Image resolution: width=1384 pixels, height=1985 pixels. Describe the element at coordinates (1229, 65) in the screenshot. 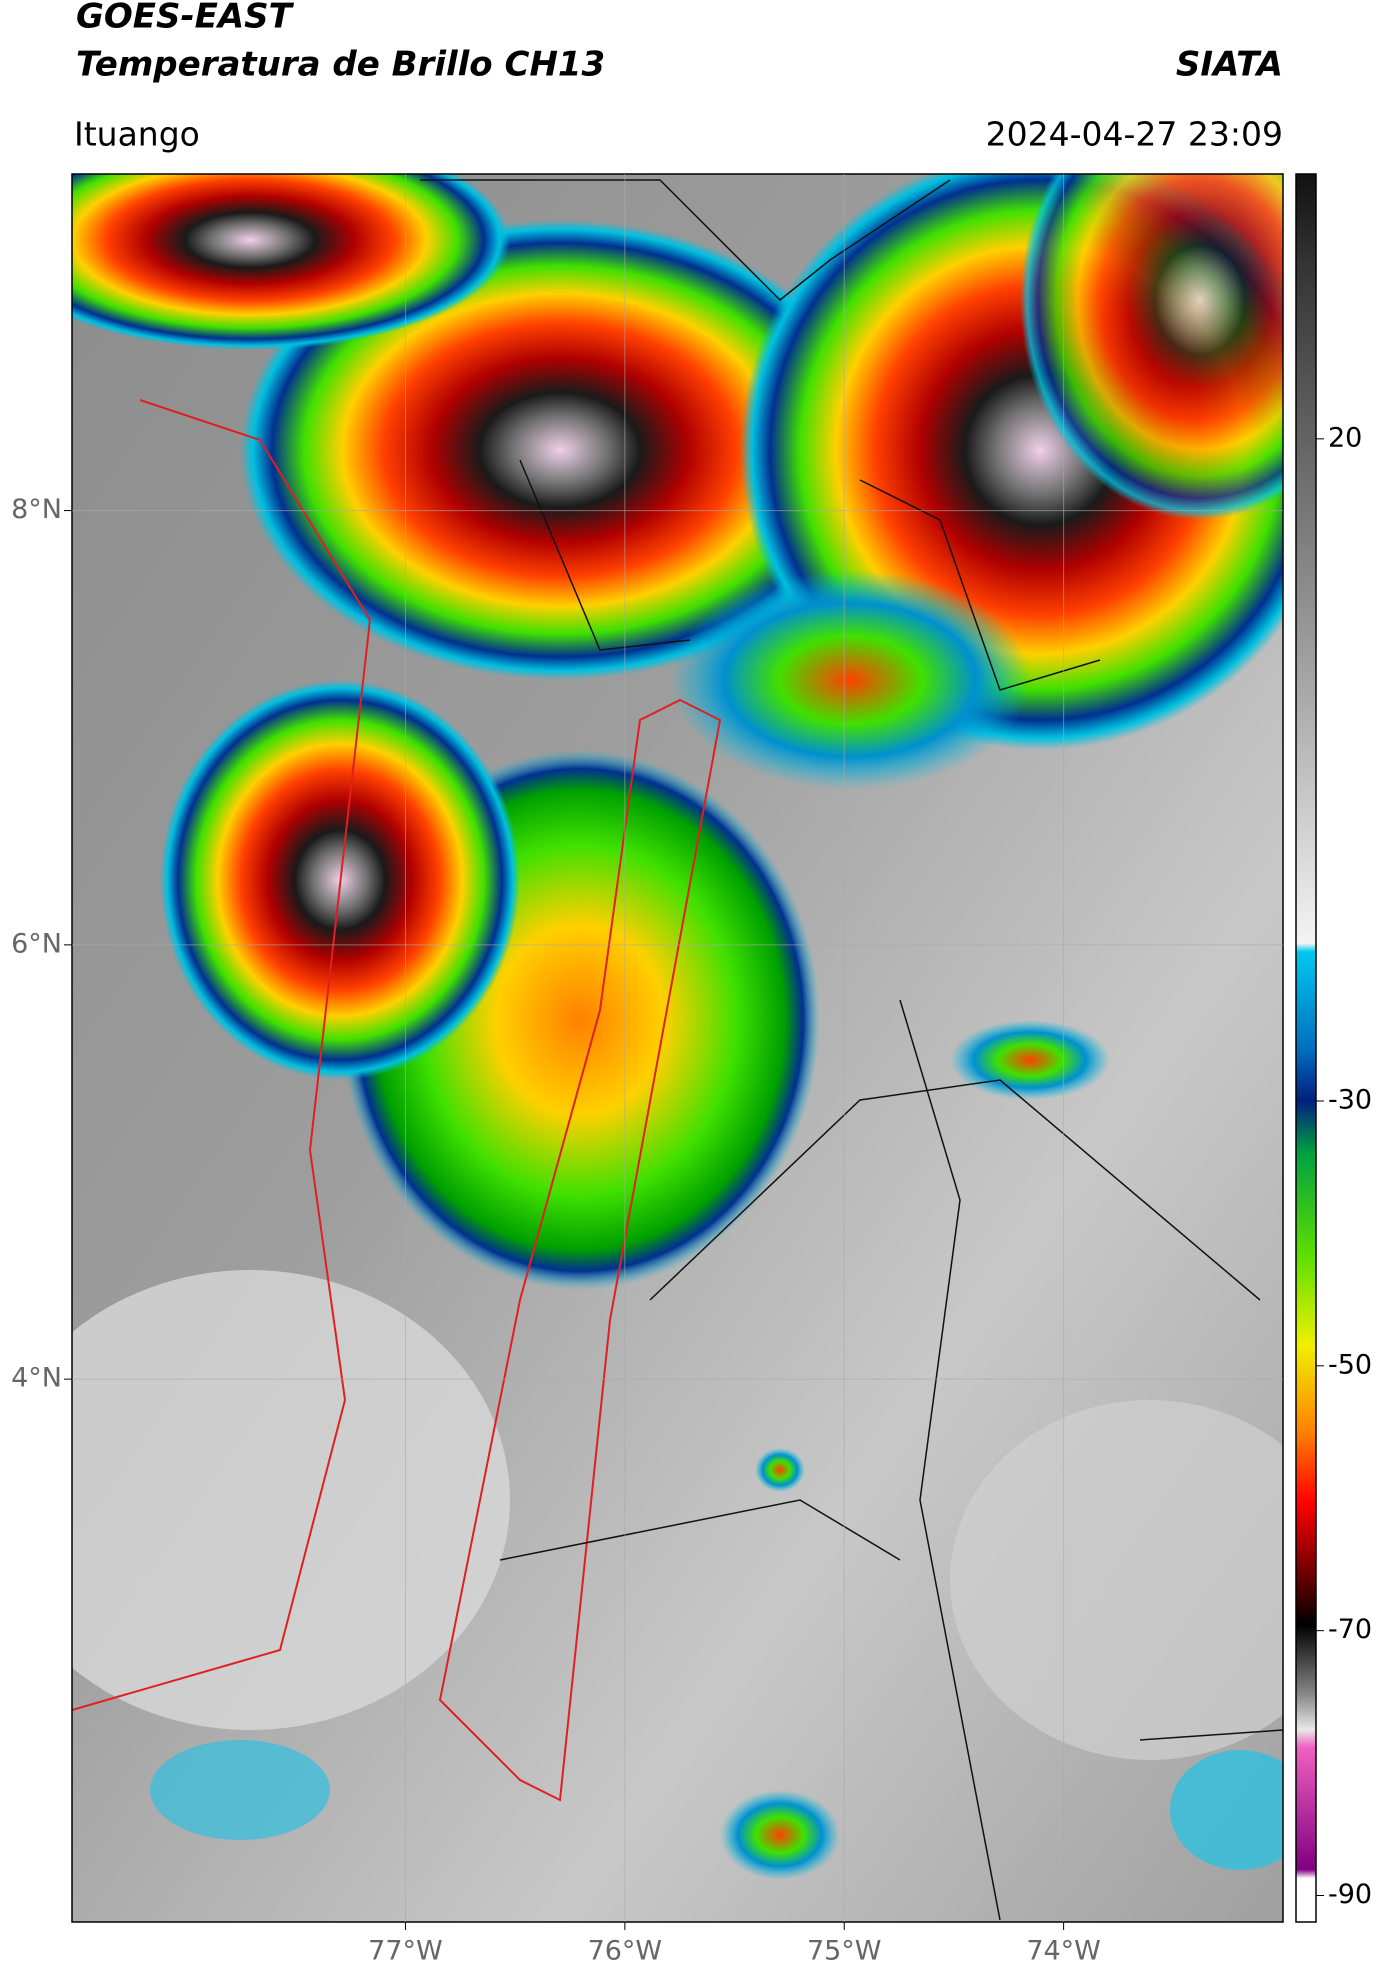

I see `organization: SIATA` at that location.